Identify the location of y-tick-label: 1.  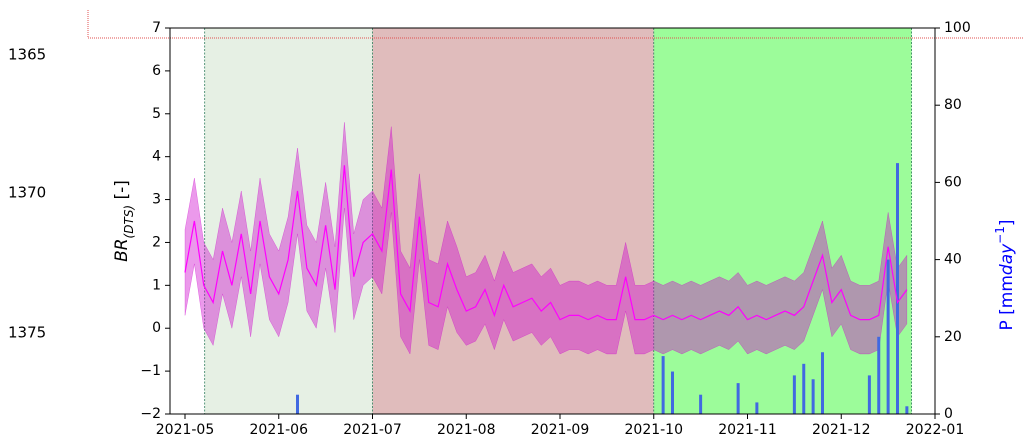
(156, 285).